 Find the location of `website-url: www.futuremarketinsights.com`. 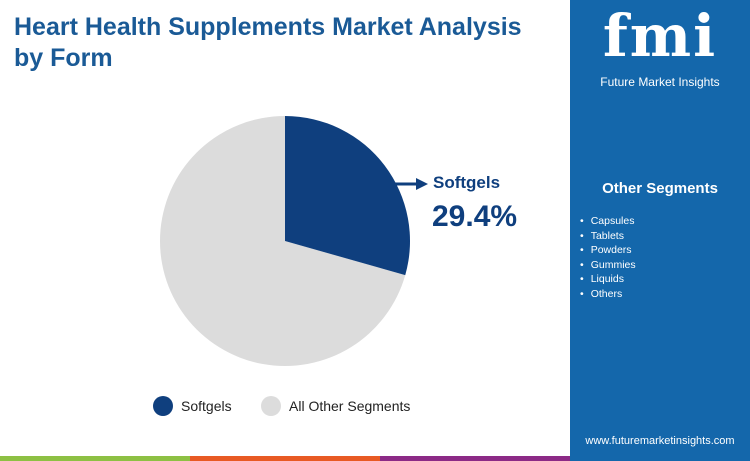

website-url: www.futuremarketinsights.com is located at coordinates (660, 441).